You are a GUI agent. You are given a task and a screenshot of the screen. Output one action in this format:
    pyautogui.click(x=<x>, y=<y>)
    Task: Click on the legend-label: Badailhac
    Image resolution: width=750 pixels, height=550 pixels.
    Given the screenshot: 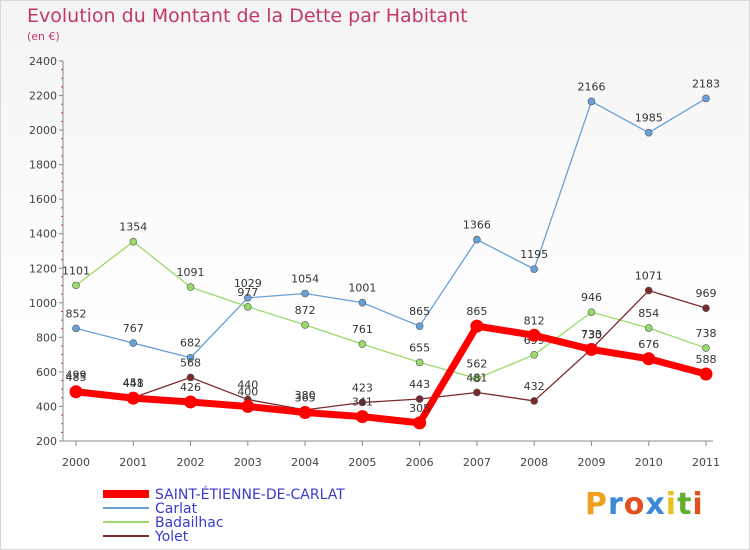 What is the action you would take?
    pyautogui.click(x=189, y=523)
    